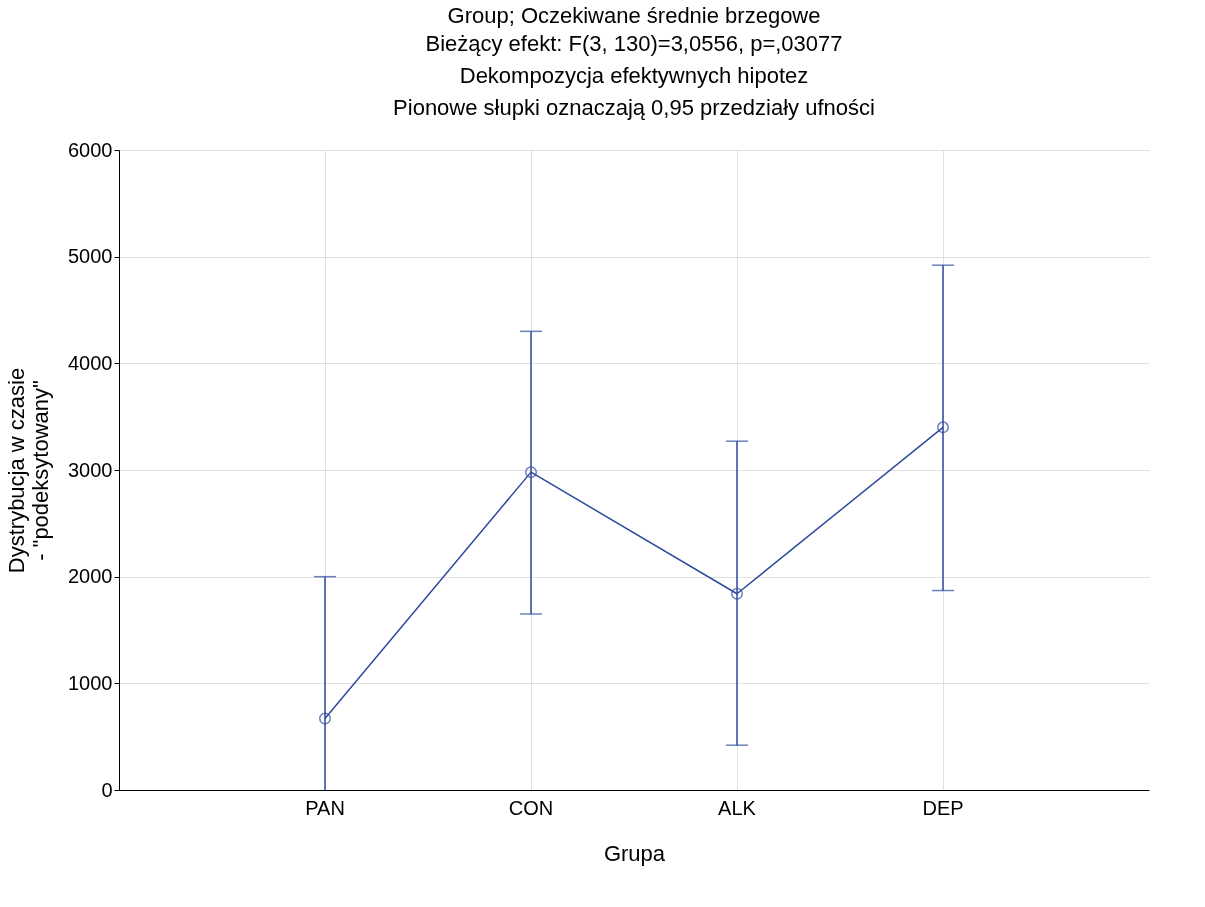 This screenshot has width=1205, height=907. Describe the element at coordinates (90, 149) in the screenshot. I see `y-tick-label: 6000` at that location.